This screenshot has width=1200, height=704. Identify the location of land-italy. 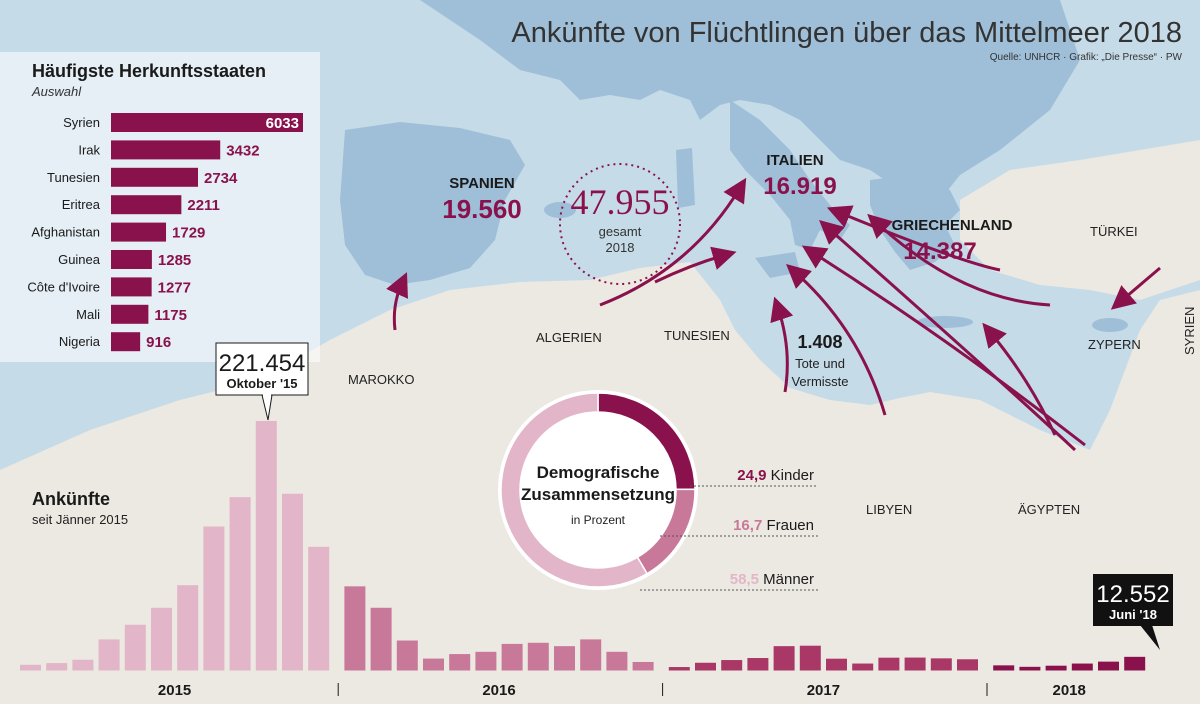
(790, 175).